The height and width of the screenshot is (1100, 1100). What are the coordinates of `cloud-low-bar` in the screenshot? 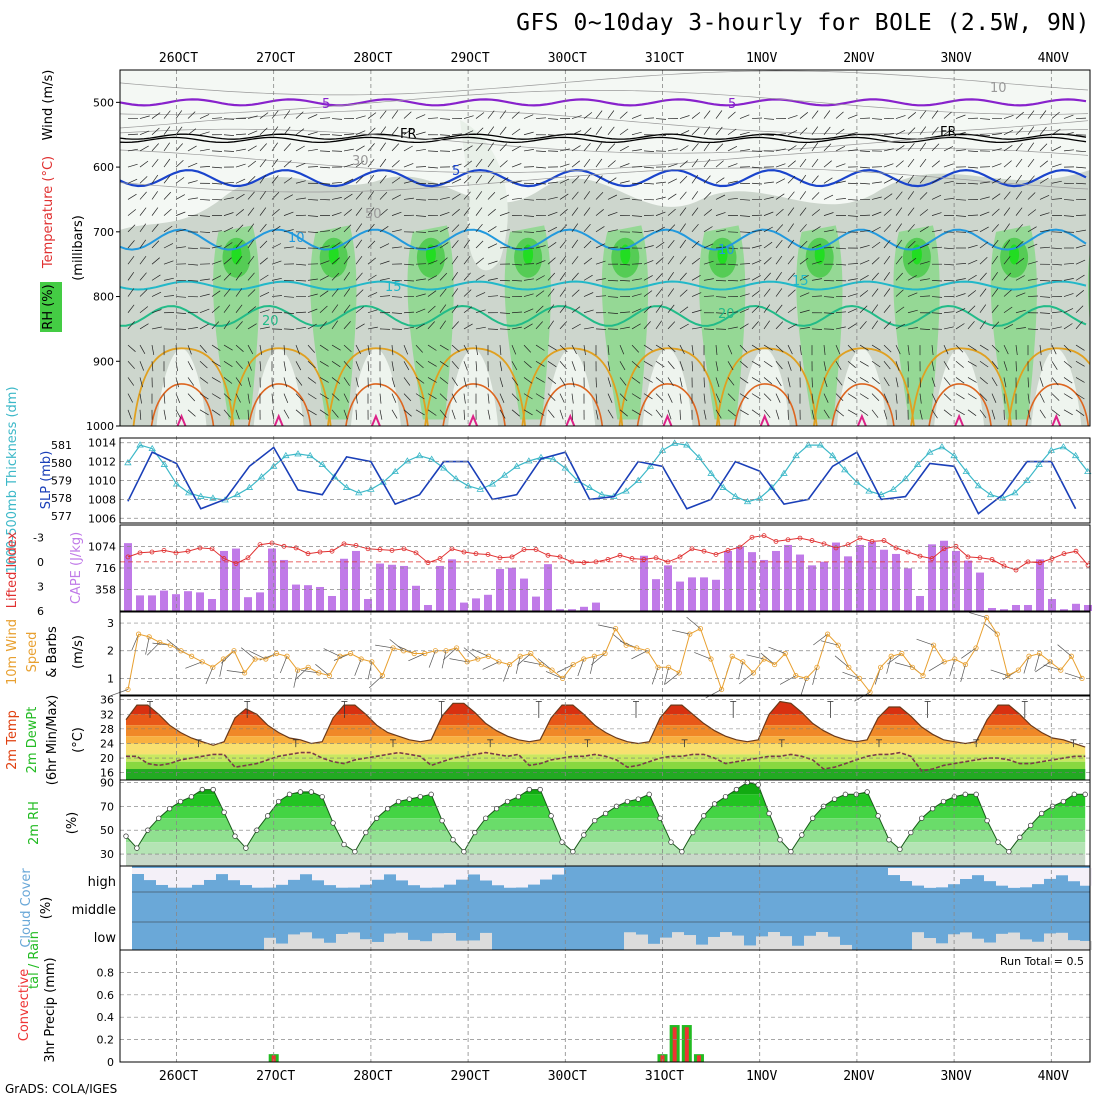 It's located at (306, 941).